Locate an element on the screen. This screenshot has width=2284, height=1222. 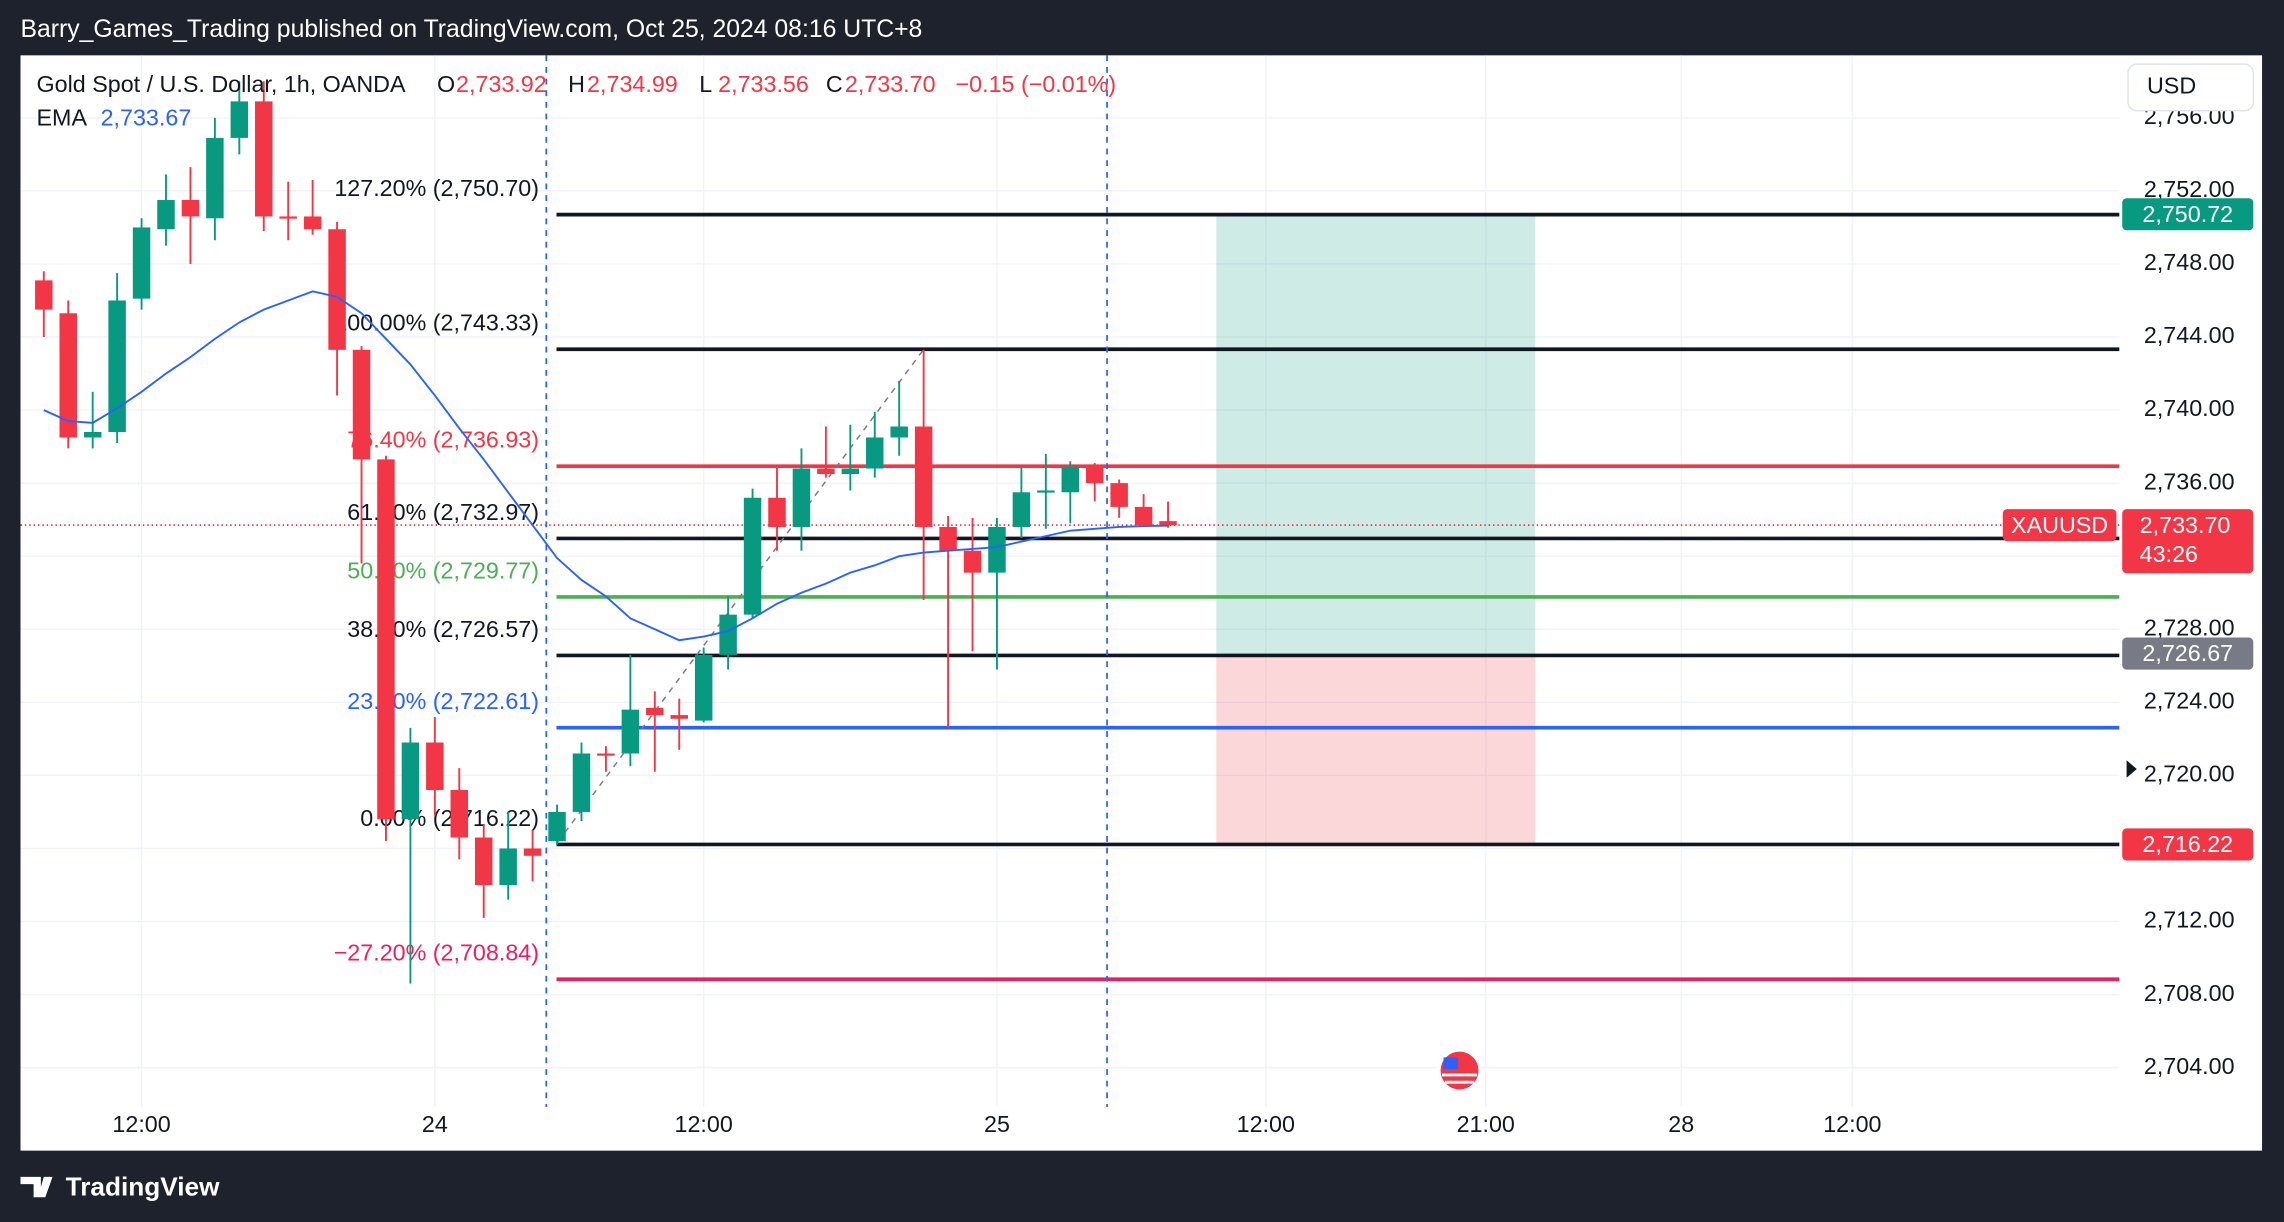
y-tick-label: 2,724.00 is located at coordinates (2189, 700).